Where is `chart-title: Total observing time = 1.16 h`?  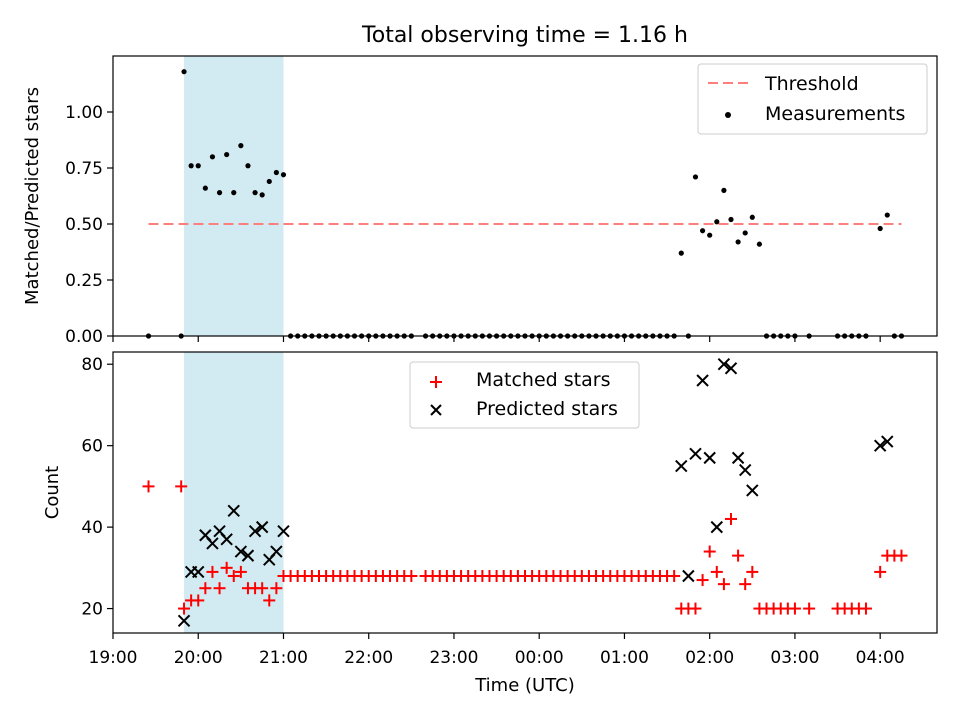 chart-title: Total observing time = 1.16 h is located at coordinates (524, 35).